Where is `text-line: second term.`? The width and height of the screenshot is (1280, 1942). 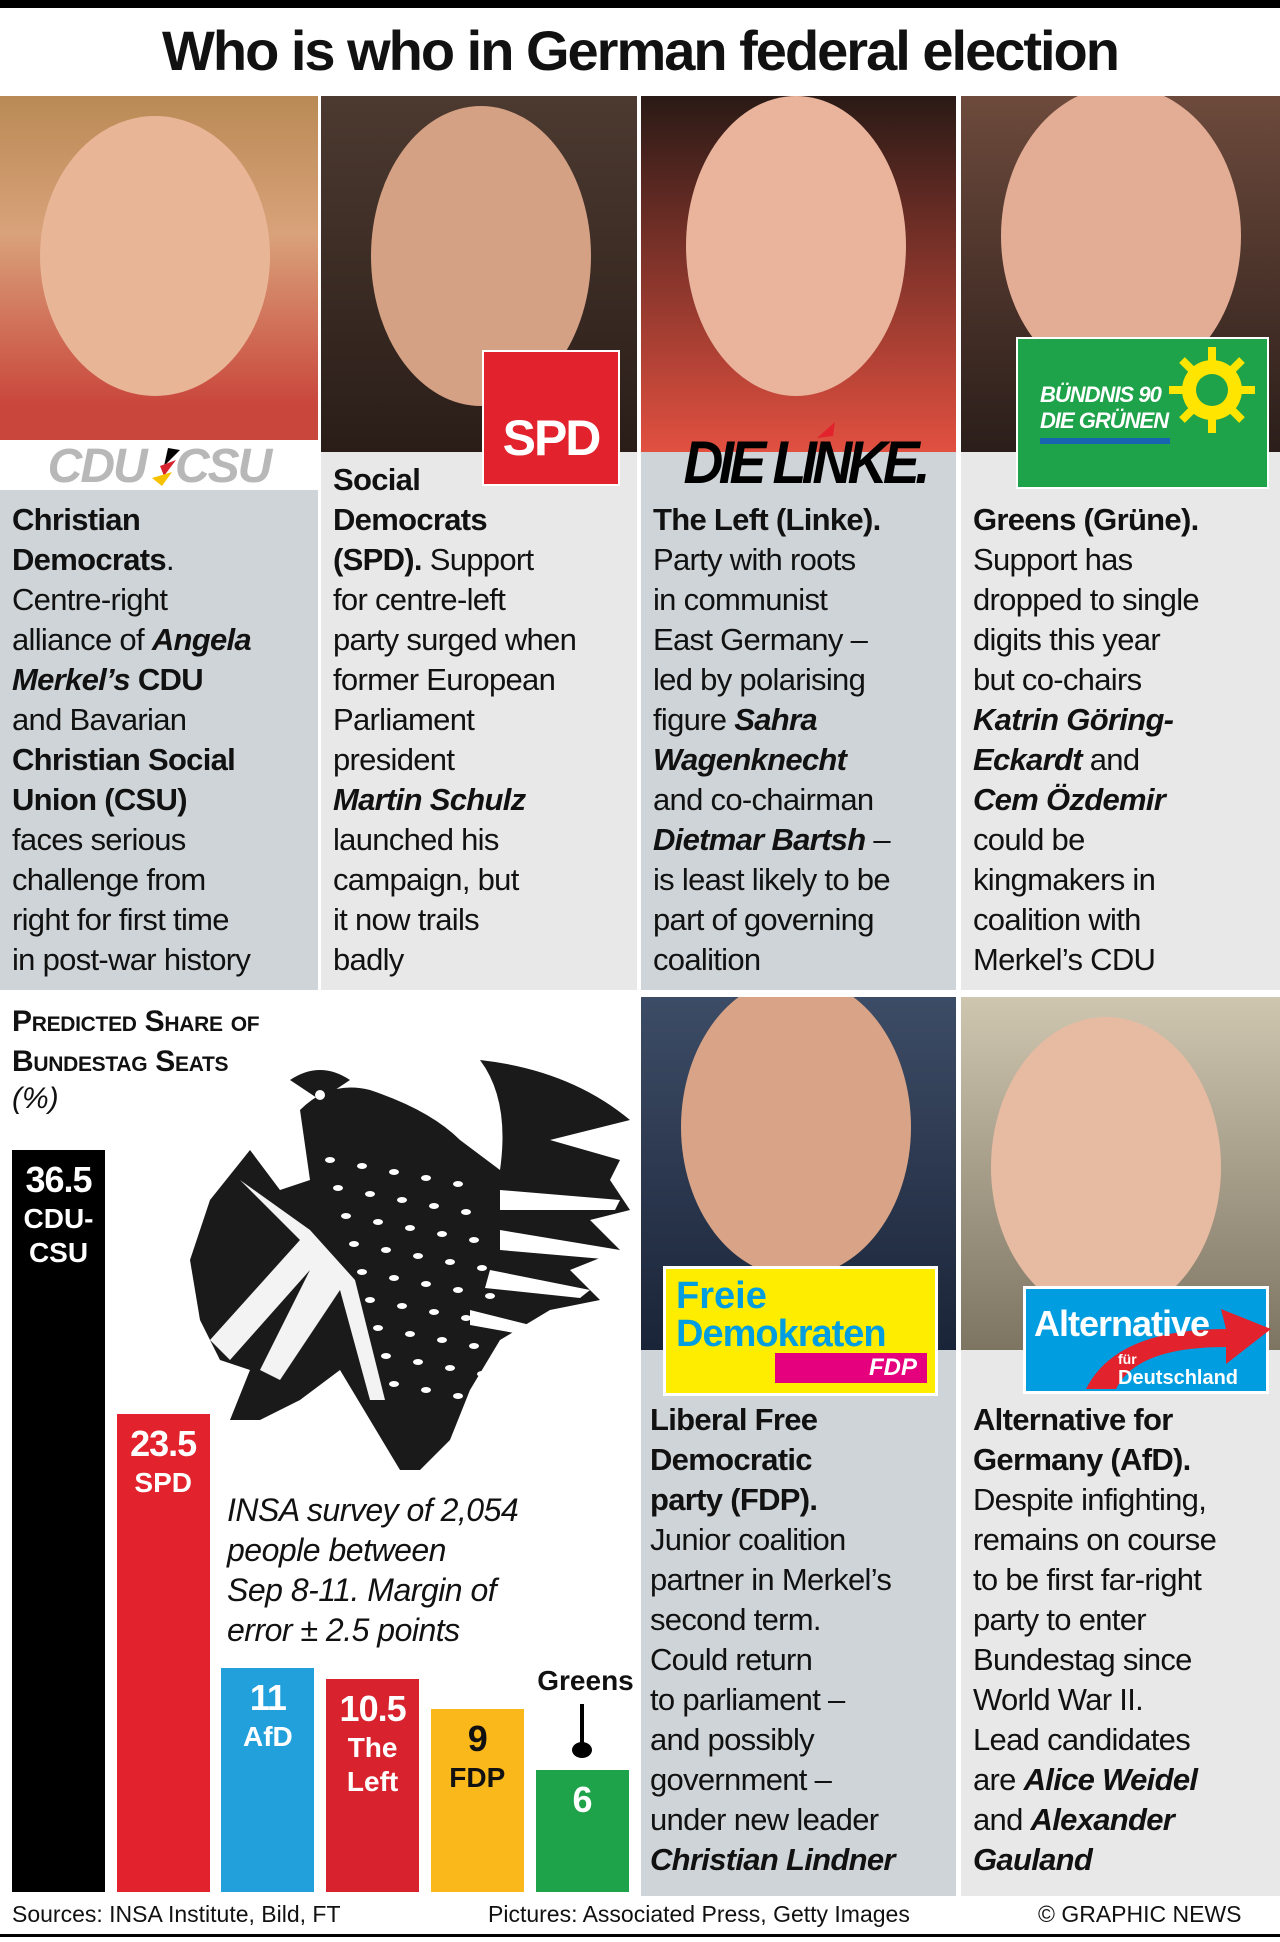
text-line: second term. is located at coordinates (772, 1620).